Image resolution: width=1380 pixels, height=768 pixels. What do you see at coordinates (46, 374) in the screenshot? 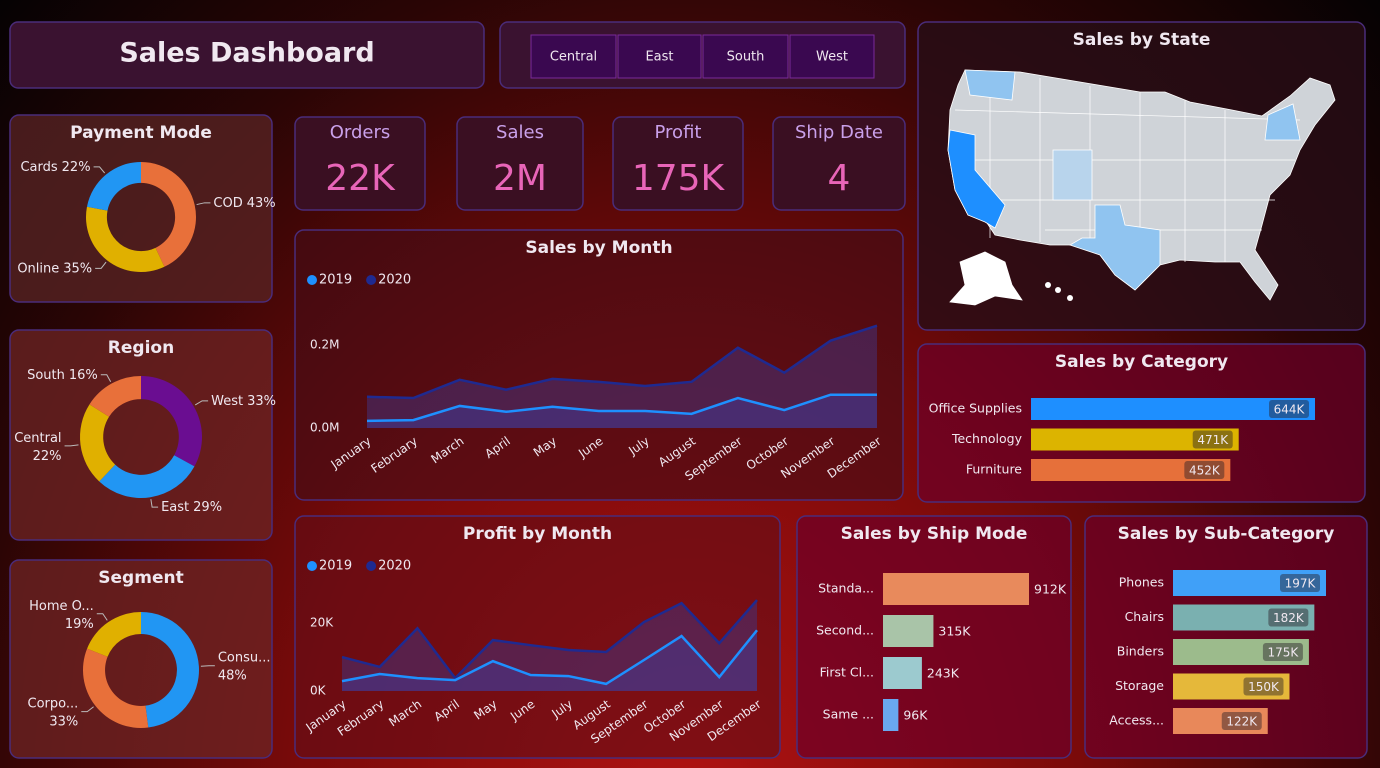
I see `label-category: South` at bounding box center [46, 374].